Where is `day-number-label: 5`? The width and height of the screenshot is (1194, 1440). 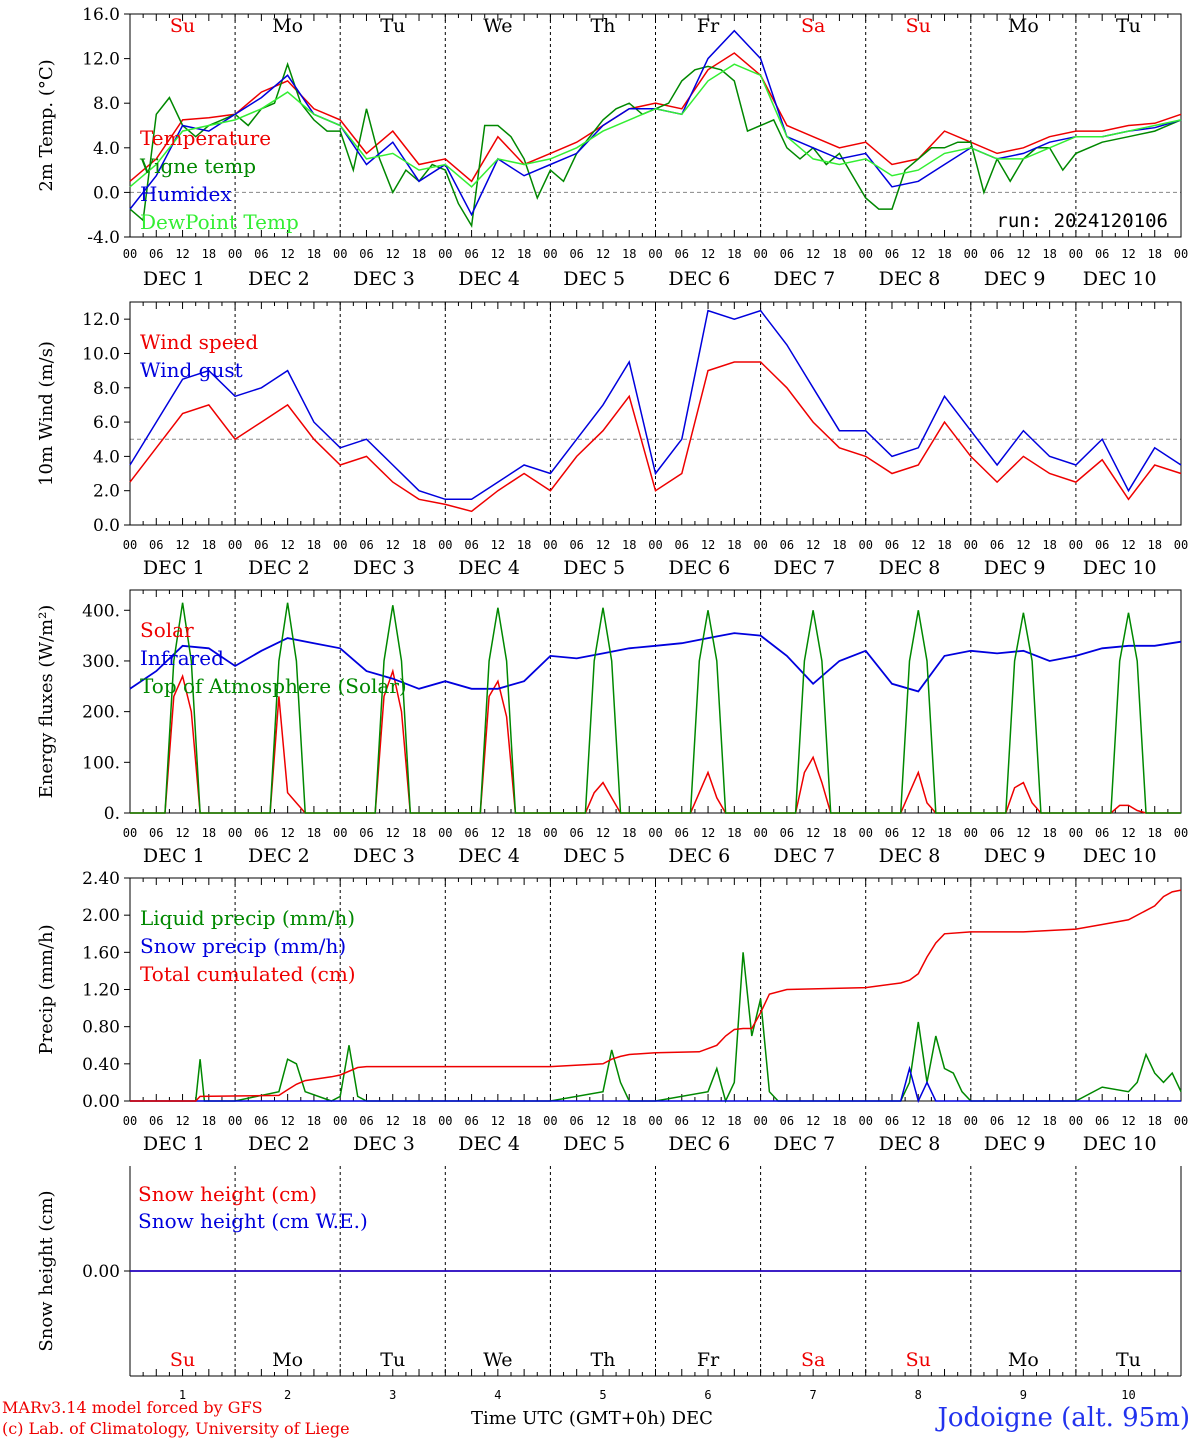
day-number-label: 5 is located at coordinates (602, 1395).